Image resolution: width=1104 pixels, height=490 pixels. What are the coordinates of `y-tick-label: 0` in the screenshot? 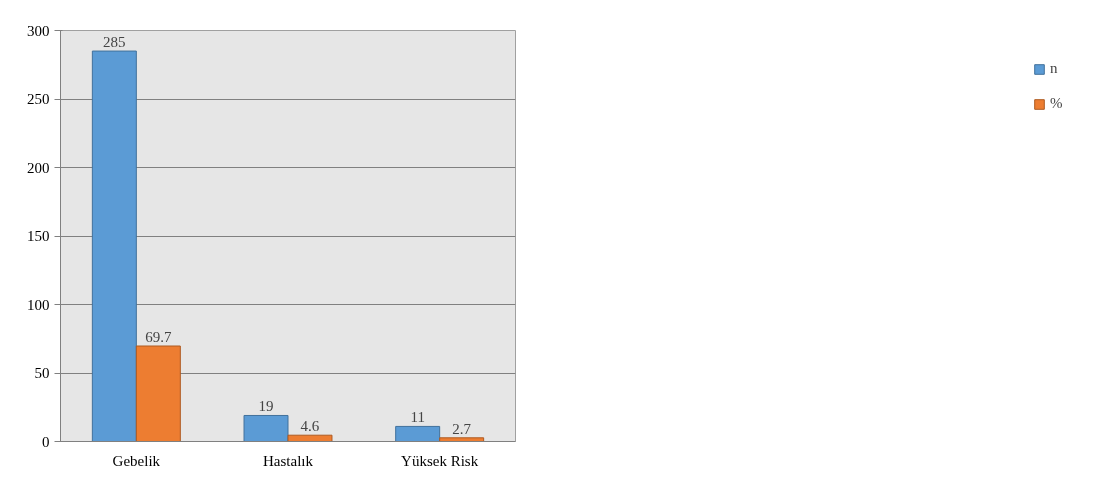 It's located at (46, 441).